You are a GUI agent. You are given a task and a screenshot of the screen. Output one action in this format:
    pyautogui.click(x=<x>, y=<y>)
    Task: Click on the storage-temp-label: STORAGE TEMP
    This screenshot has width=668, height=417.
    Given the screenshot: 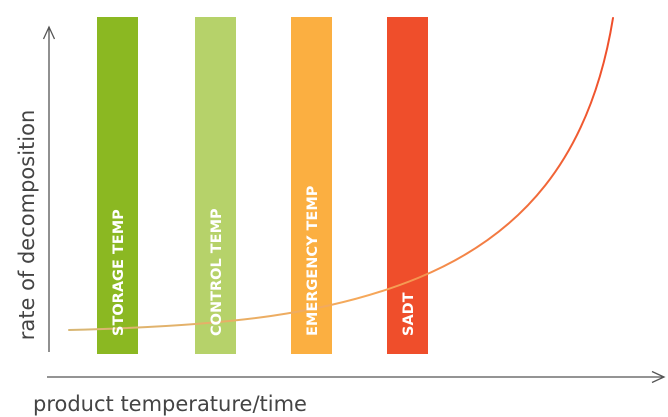 What is the action you would take?
    pyautogui.click(x=119, y=272)
    